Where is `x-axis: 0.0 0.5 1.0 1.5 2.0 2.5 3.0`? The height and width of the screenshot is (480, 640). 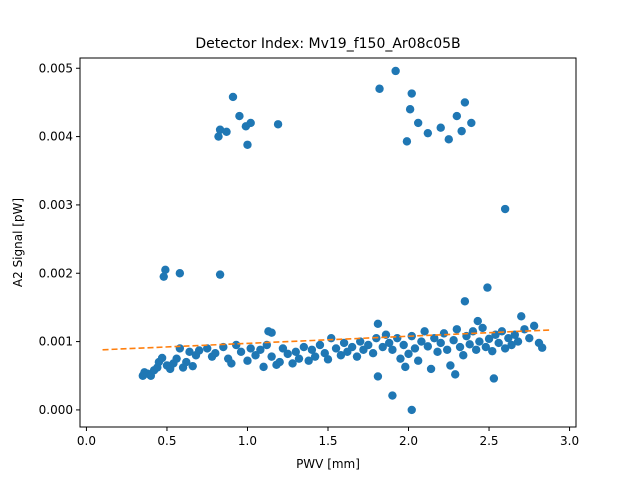 x-axis: 0.0 0.5 1.0 1.5 2.0 2.5 3.0 is located at coordinates (328, 437).